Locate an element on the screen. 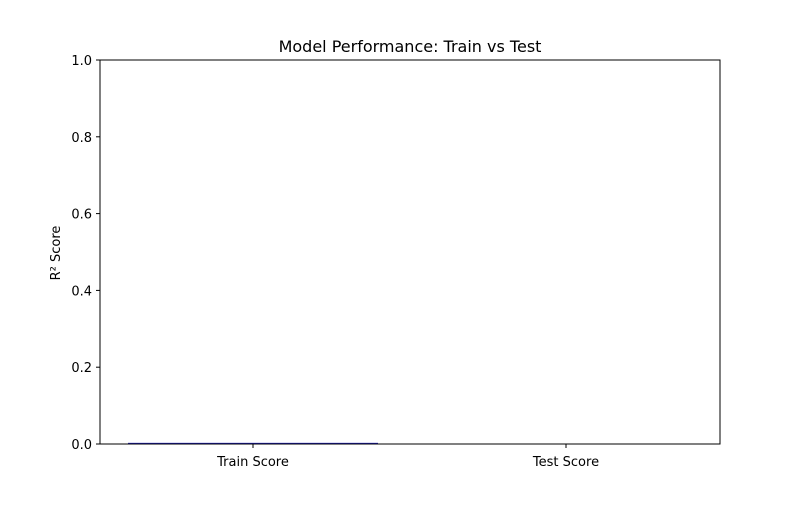 This screenshot has width=800, height=505. y-tick-label: 0.6 is located at coordinates (81, 215).